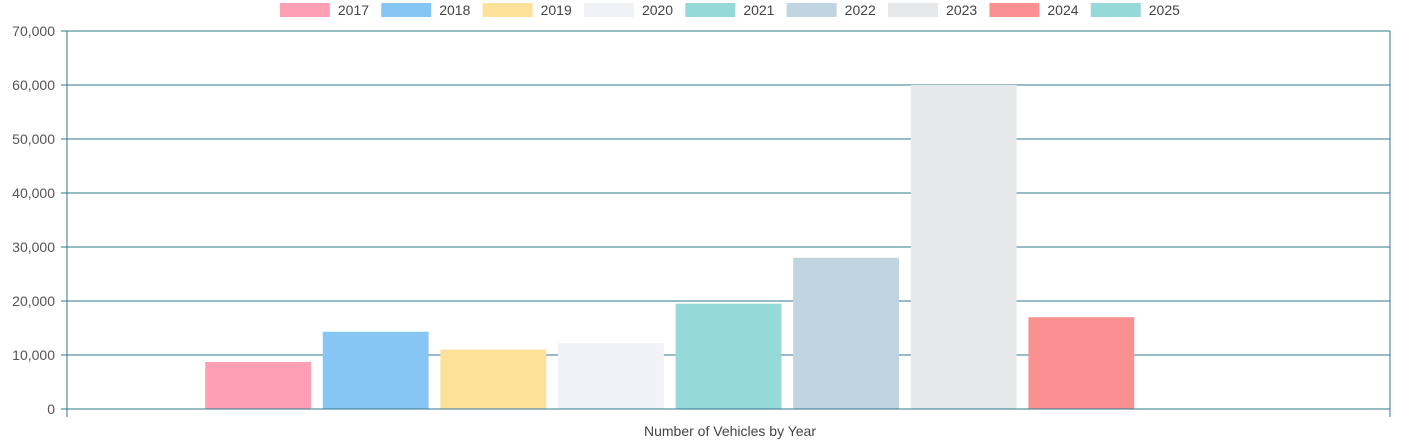  I want to click on bar-2021, so click(728, 356).